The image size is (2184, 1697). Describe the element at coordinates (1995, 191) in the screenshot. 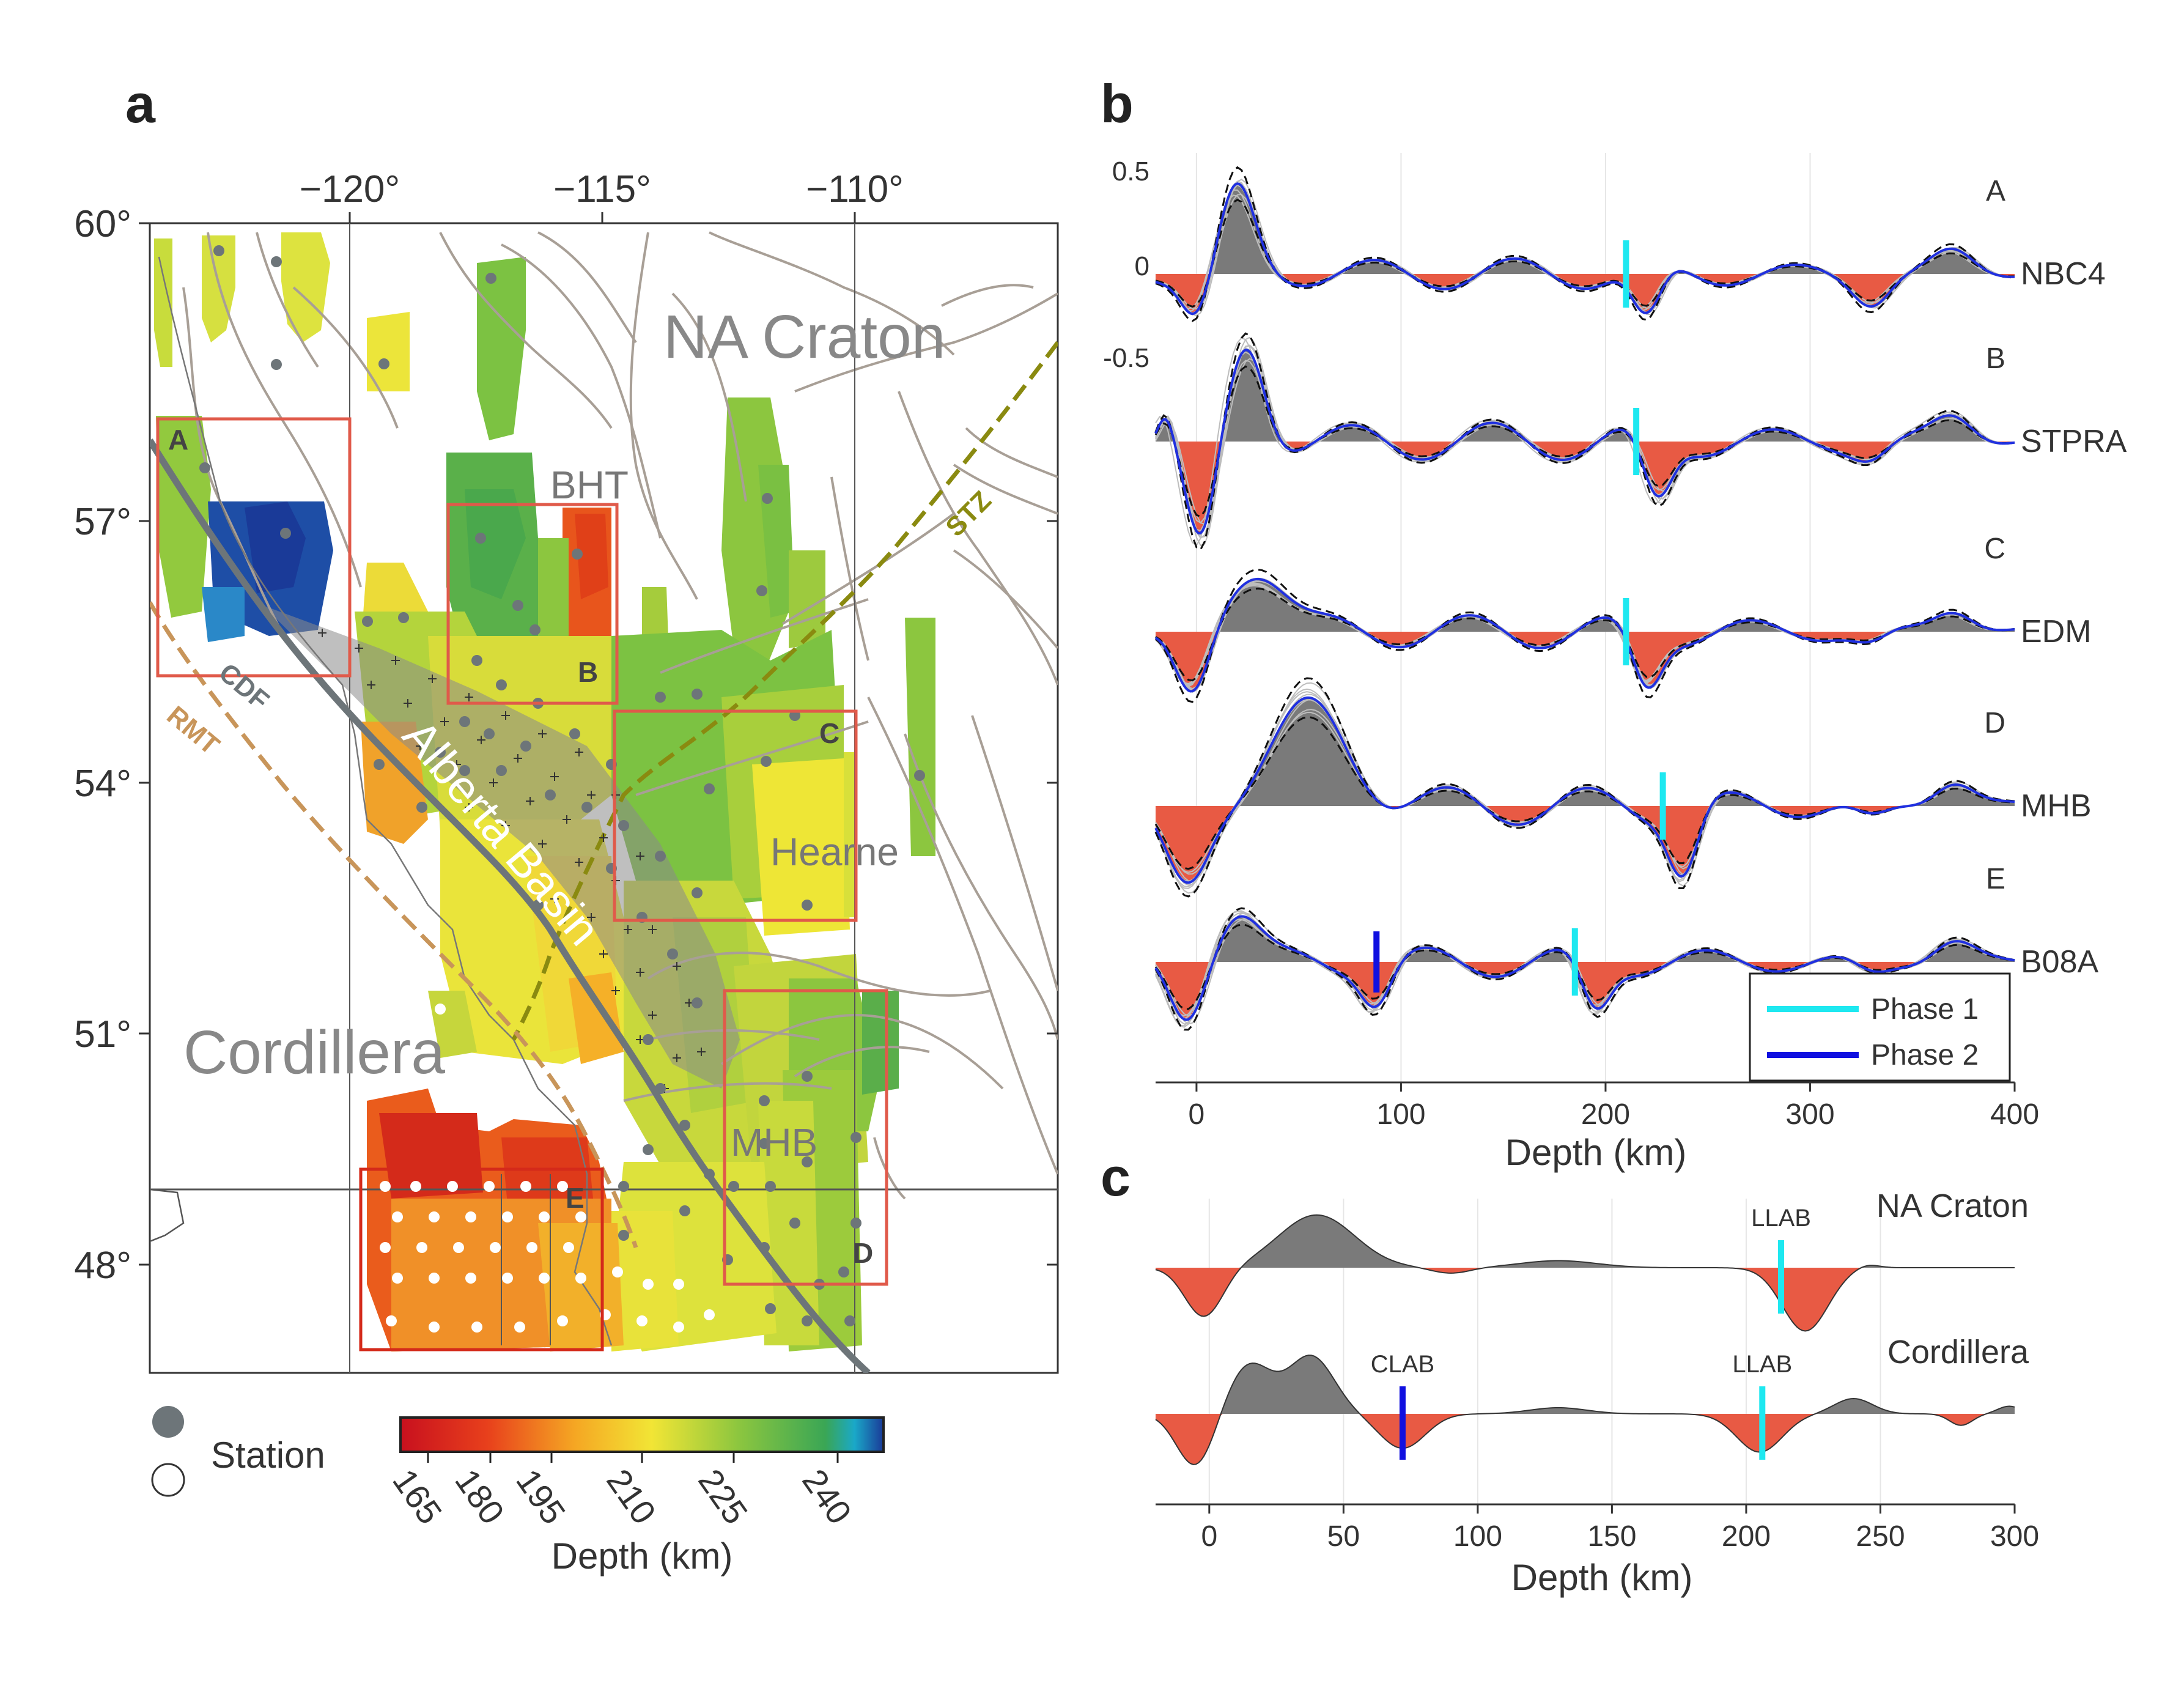

I see `trace-box-label: A` at that location.